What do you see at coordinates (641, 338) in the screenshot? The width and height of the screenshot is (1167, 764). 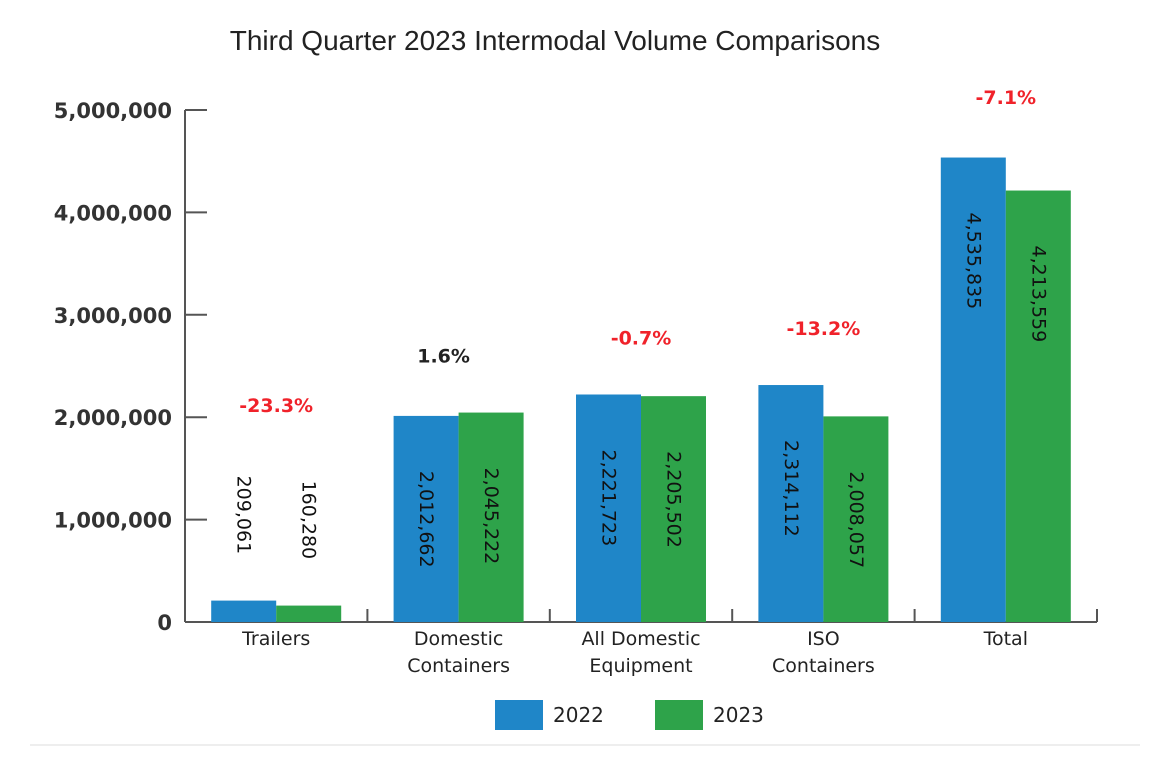 I see `percent-change-label: -0.7%` at bounding box center [641, 338].